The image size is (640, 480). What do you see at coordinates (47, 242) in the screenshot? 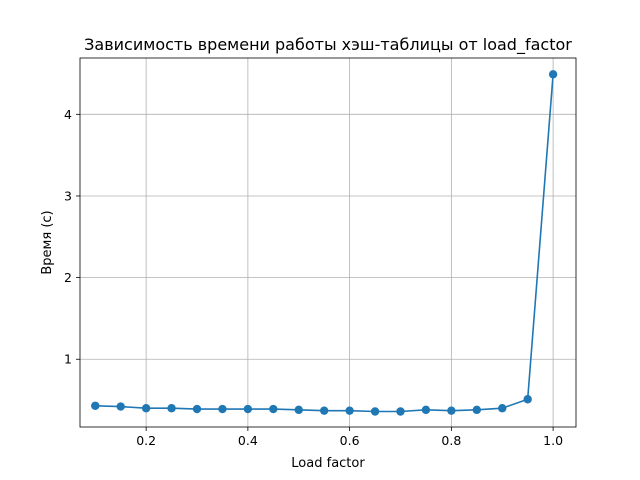
I see `y-axis-label: Время (с)` at bounding box center [47, 242].